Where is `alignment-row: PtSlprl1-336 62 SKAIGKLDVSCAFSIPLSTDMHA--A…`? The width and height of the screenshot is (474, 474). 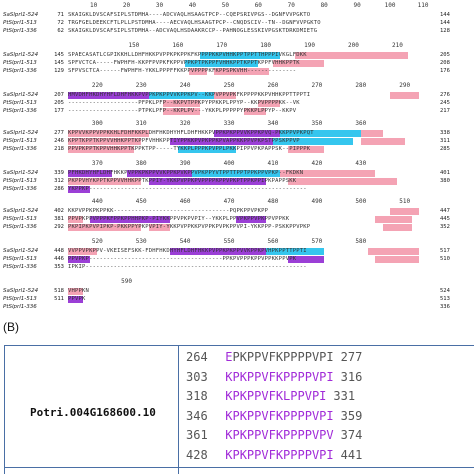
alignment-row: PtSlprl1-336 62 SKAIGKLDVSCAFSIPLSTDMHA--A… is located at coordinates (237, 31).